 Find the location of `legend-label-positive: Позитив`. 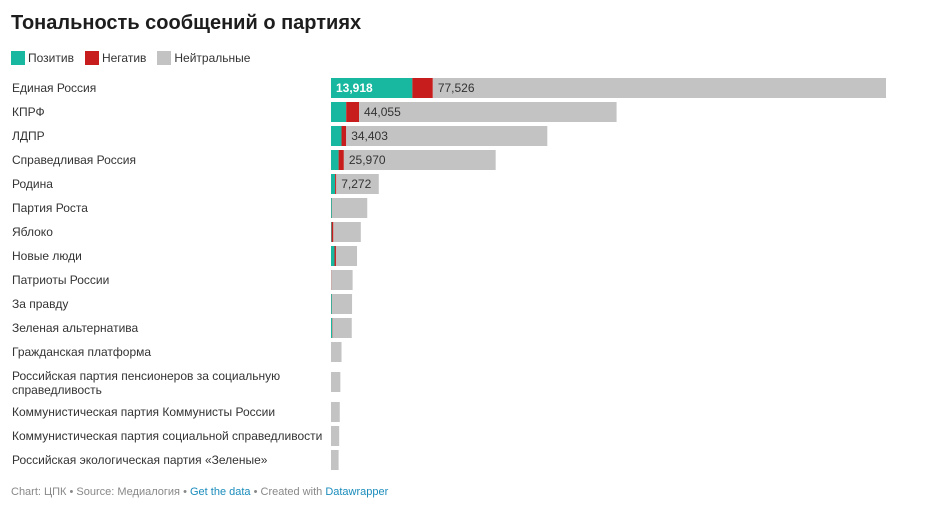

legend-label-positive: Позитив is located at coordinates (51, 58).